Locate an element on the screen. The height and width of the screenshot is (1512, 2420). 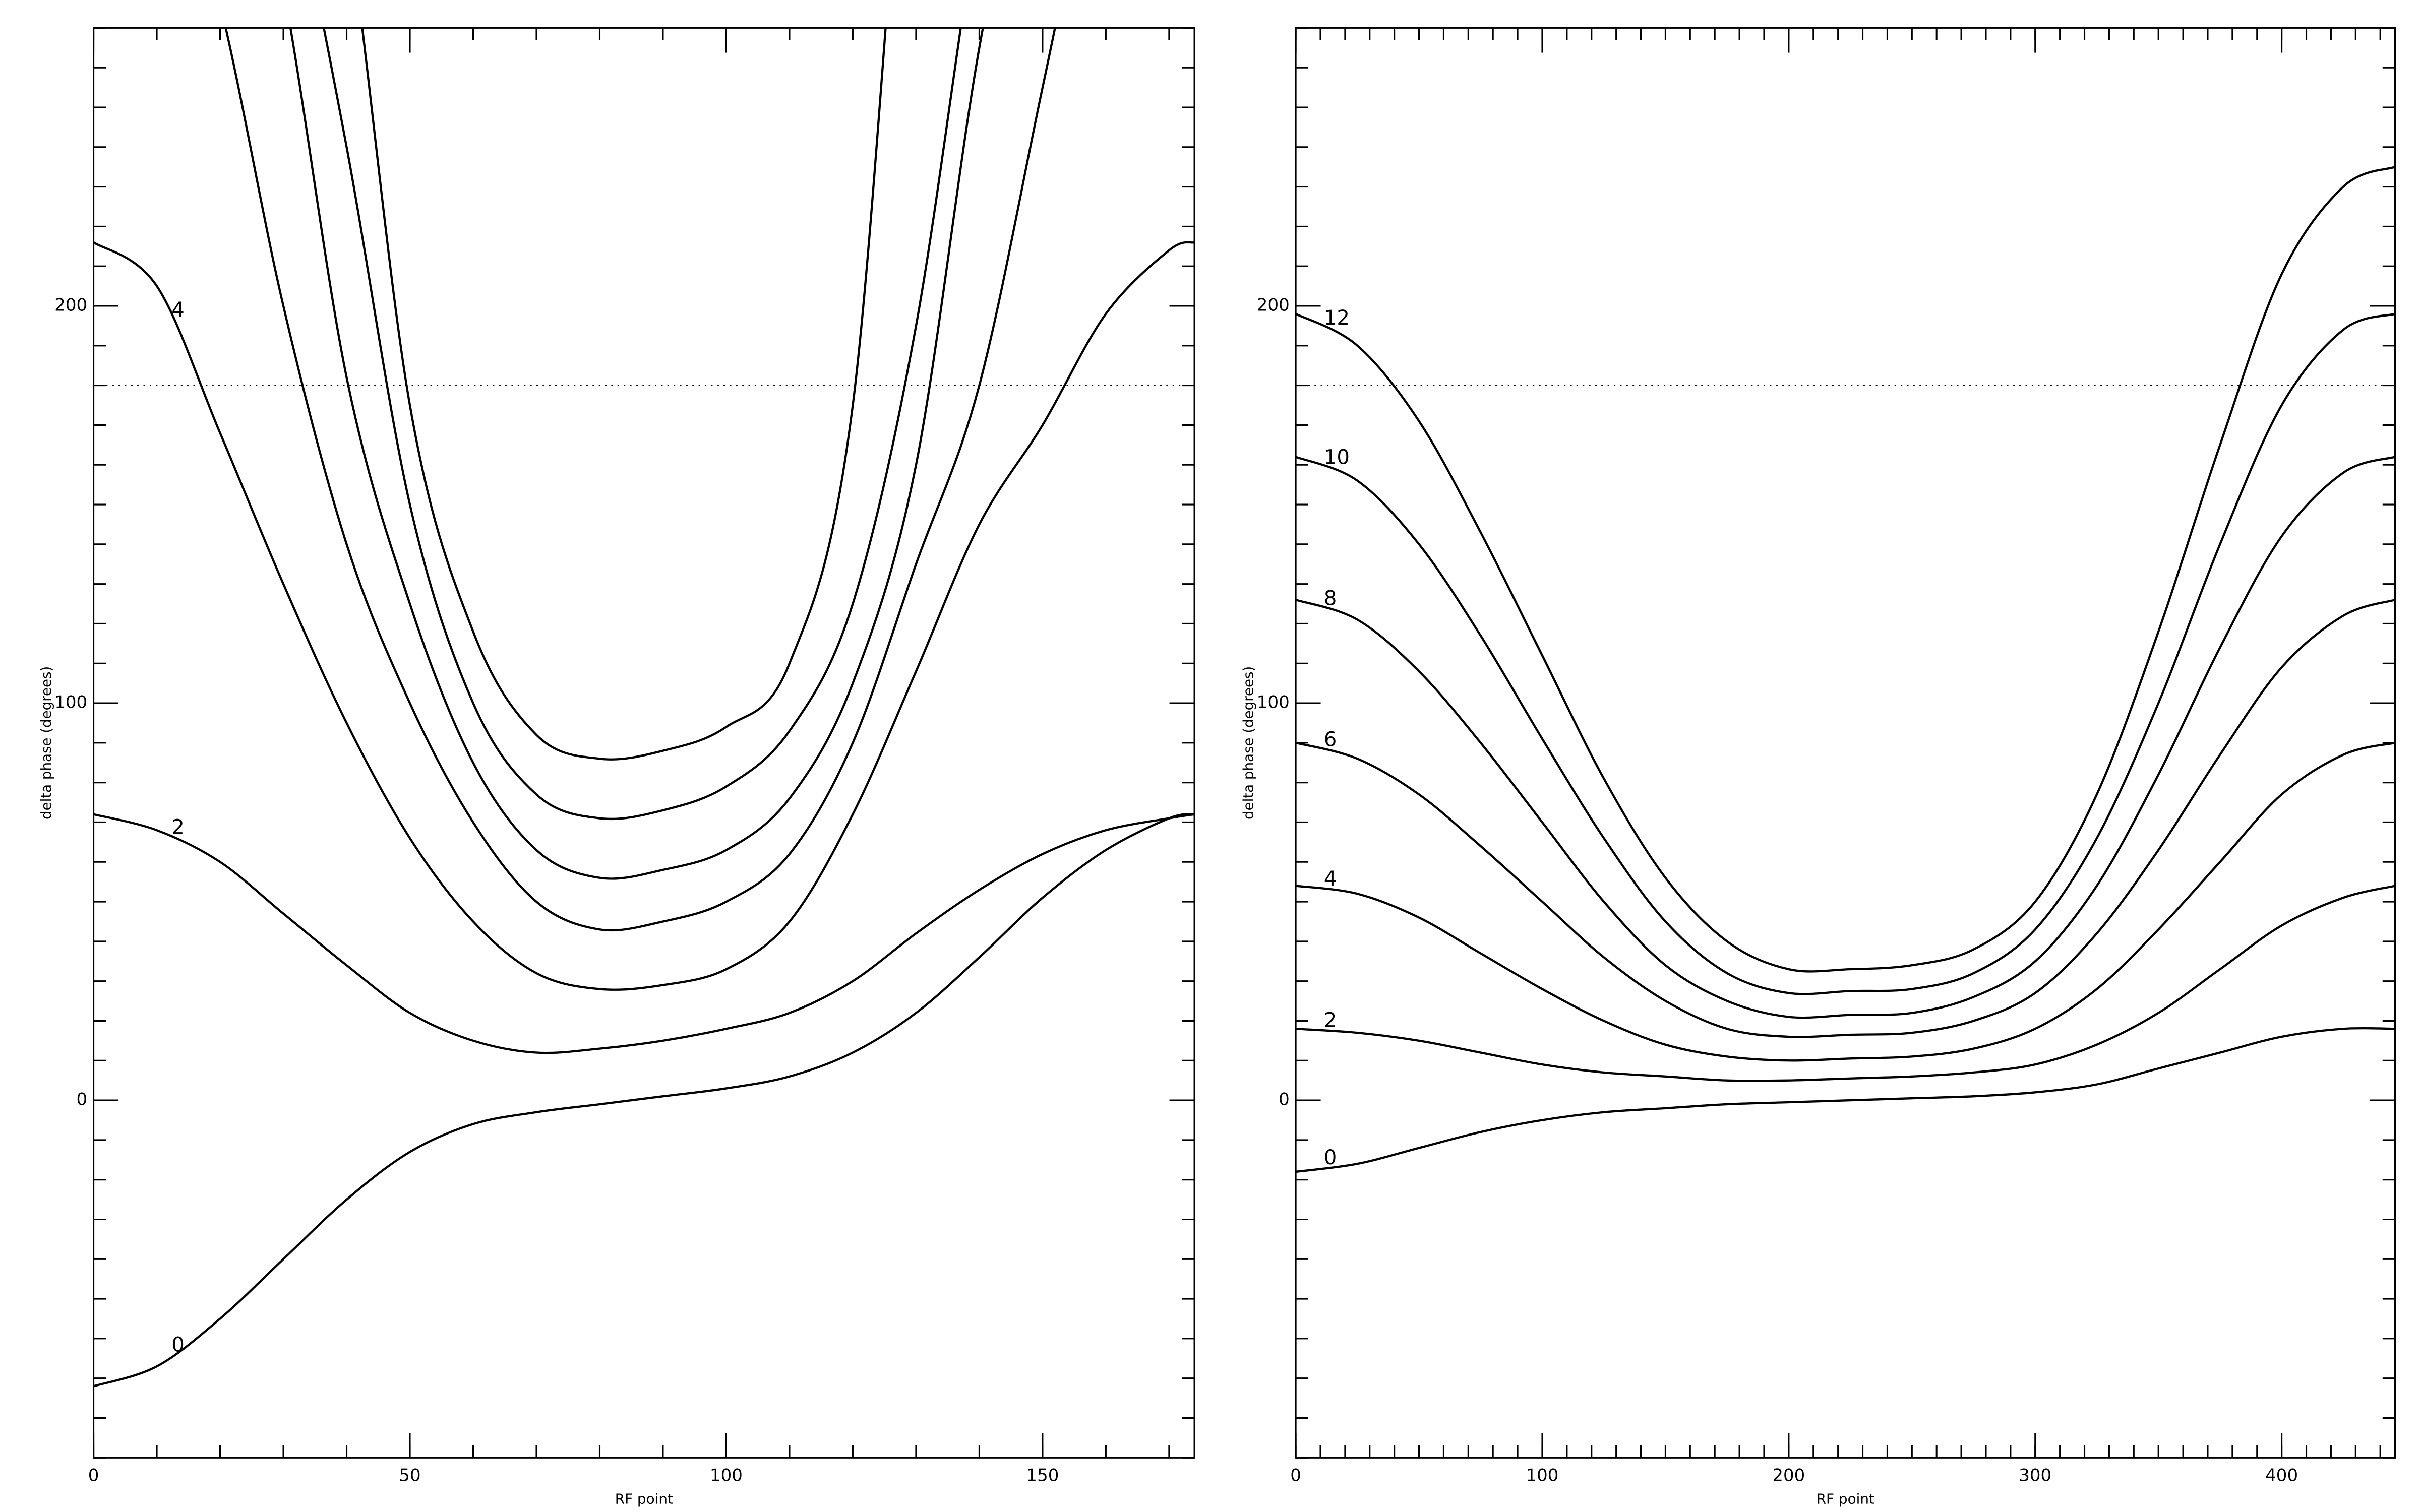
x-tick-label: 300 is located at coordinates (2035, 1476).